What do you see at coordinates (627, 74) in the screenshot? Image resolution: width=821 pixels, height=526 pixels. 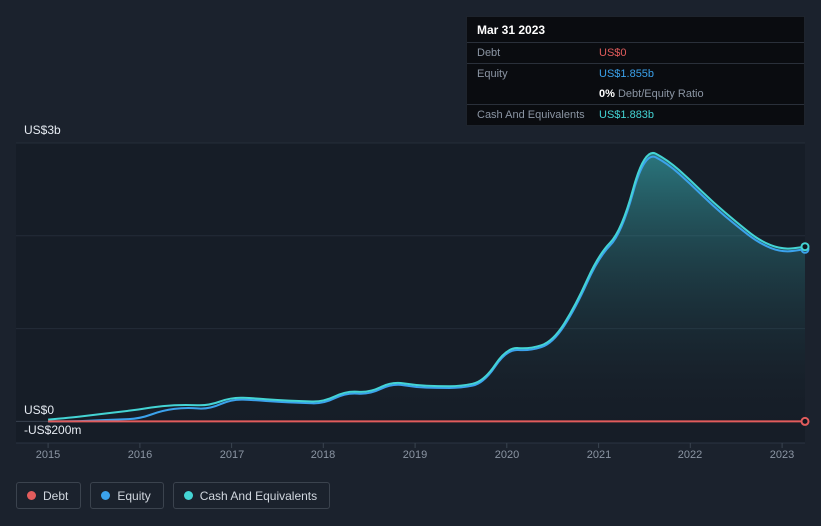 I see `tooltip-equity-value: US$1.855b` at bounding box center [627, 74].